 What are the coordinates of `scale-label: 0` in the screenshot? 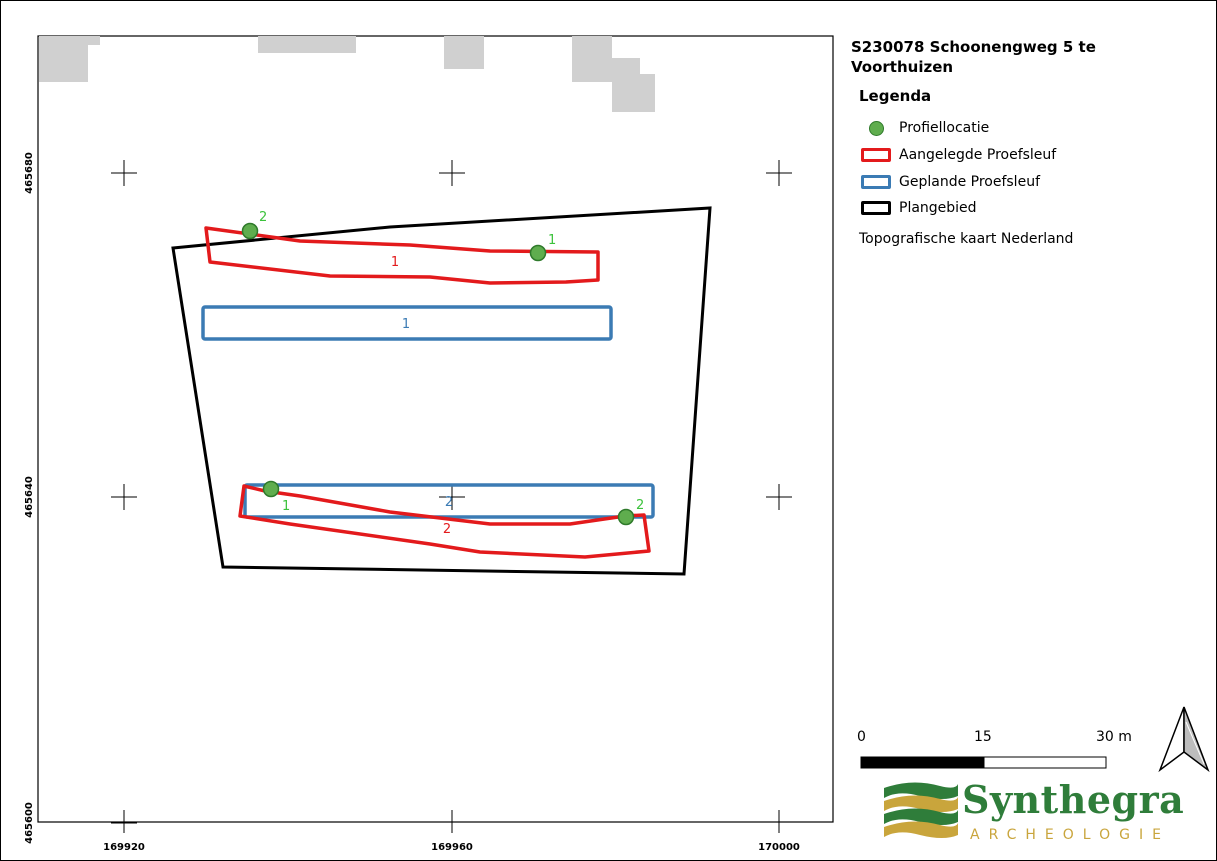 It's located at (861, 737).